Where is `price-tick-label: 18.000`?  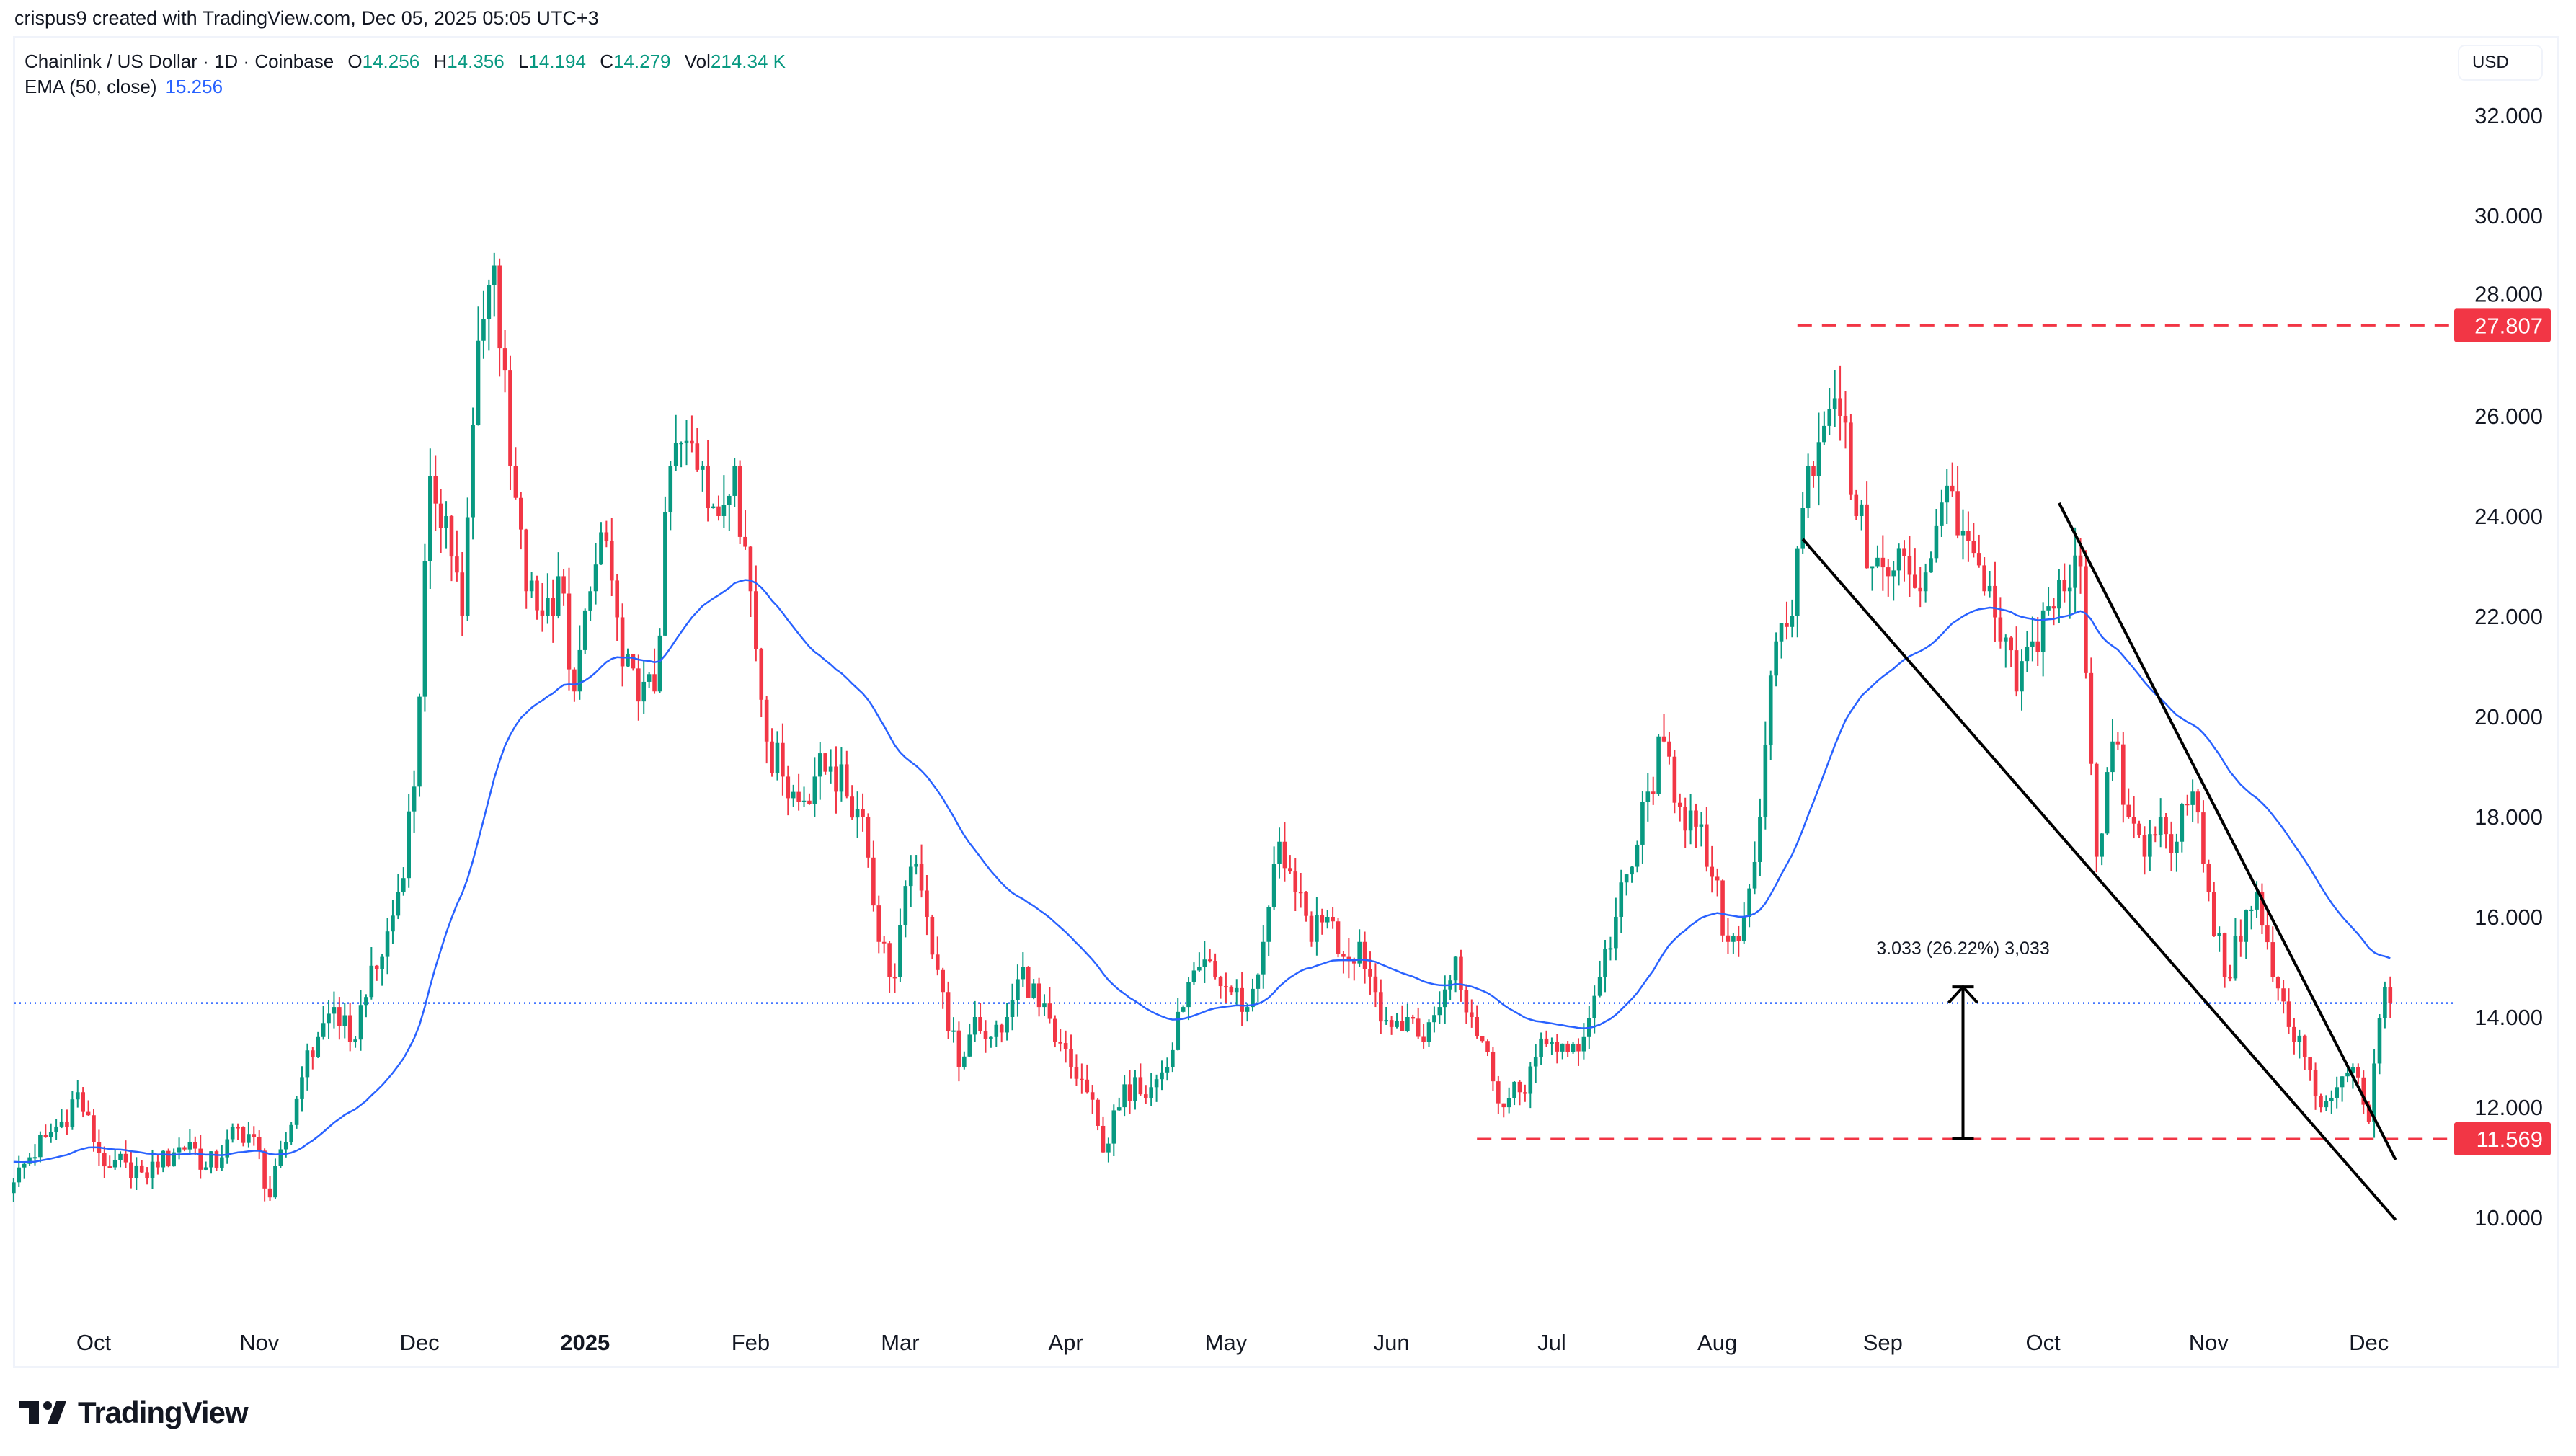
price-tick-label: 18.000 is located at coordinates (2508, 817).